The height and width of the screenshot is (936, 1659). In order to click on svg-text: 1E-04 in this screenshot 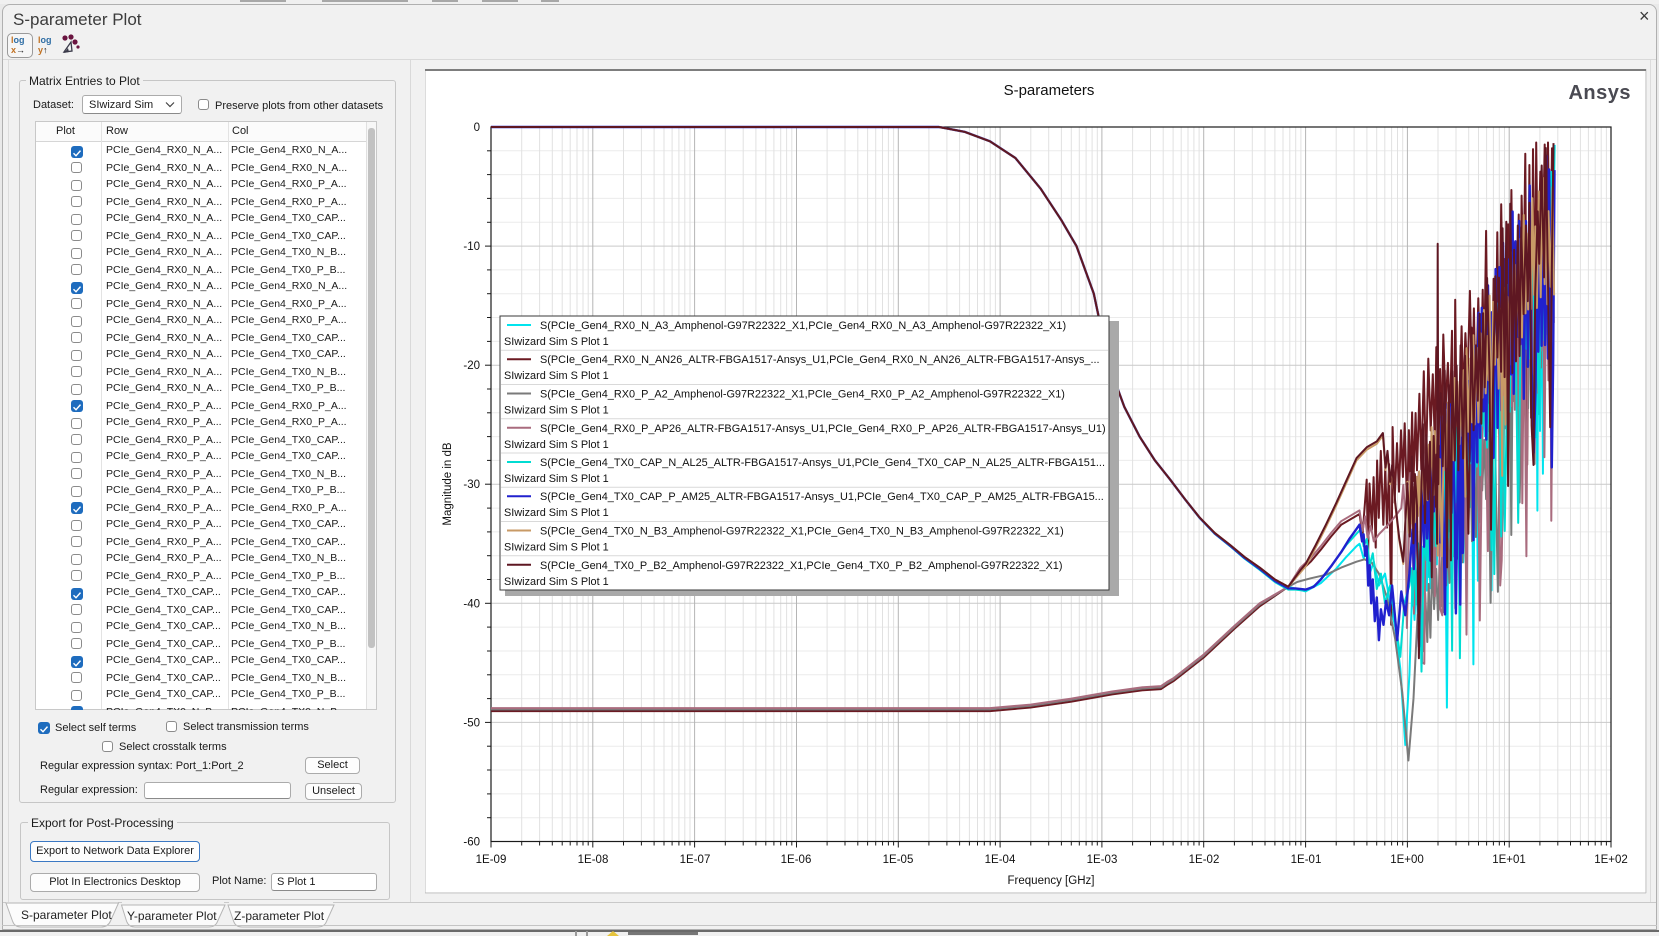, I will do `click(1000, 860)`.